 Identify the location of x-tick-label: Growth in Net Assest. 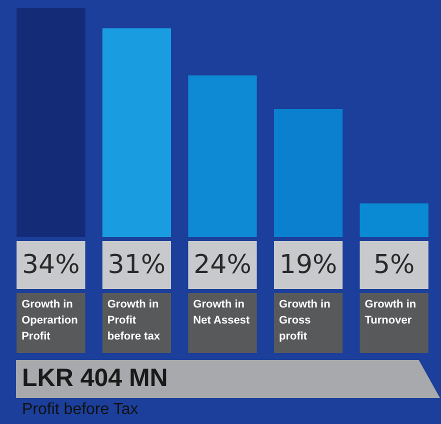
(221, 312).